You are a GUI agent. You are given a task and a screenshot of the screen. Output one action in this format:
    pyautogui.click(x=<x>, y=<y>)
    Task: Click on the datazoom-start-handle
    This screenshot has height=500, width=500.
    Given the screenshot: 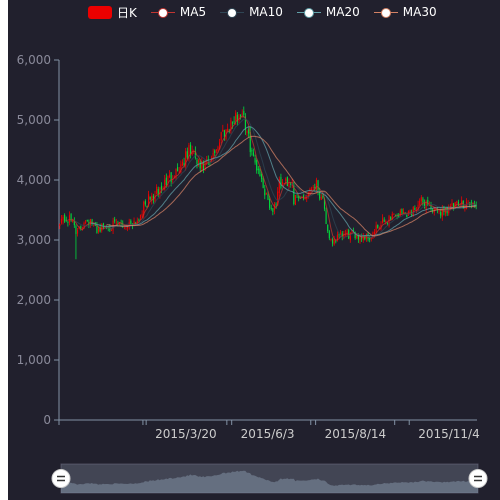 What is the action you would take?
    pyautogui.click(x=61, y=478)
    